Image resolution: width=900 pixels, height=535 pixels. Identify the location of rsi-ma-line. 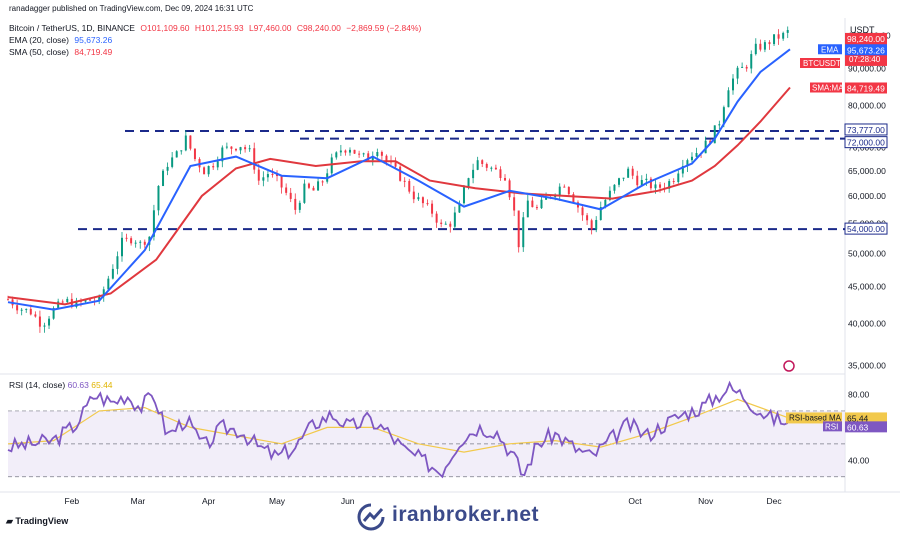
(399, 425).